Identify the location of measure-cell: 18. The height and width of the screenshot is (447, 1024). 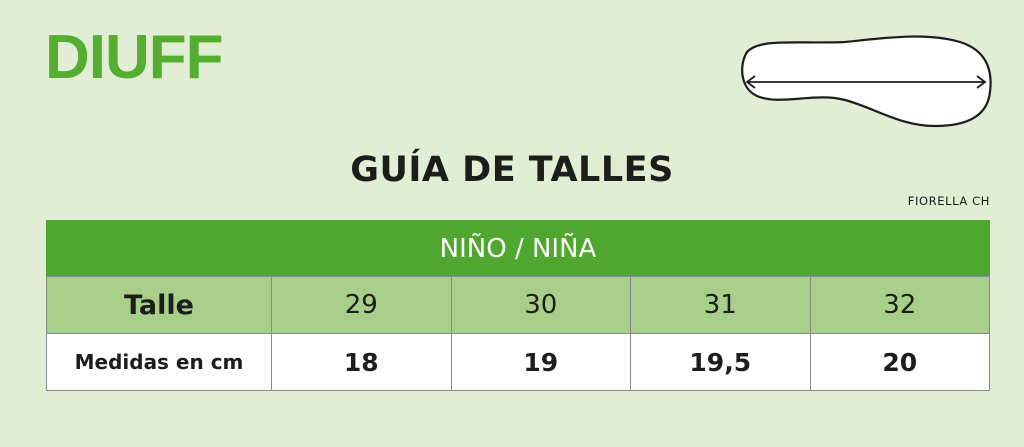
(361, 362).